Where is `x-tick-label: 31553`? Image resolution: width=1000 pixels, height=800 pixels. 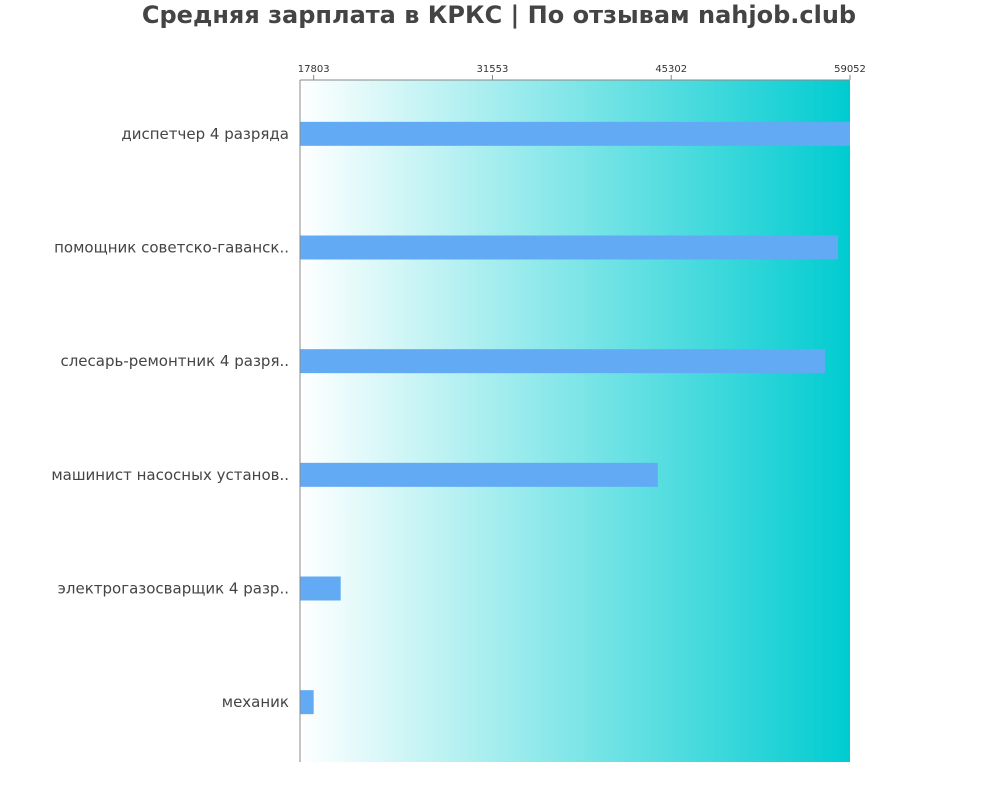 x-tick-label: 31553 is located at coordinates (493, 69).